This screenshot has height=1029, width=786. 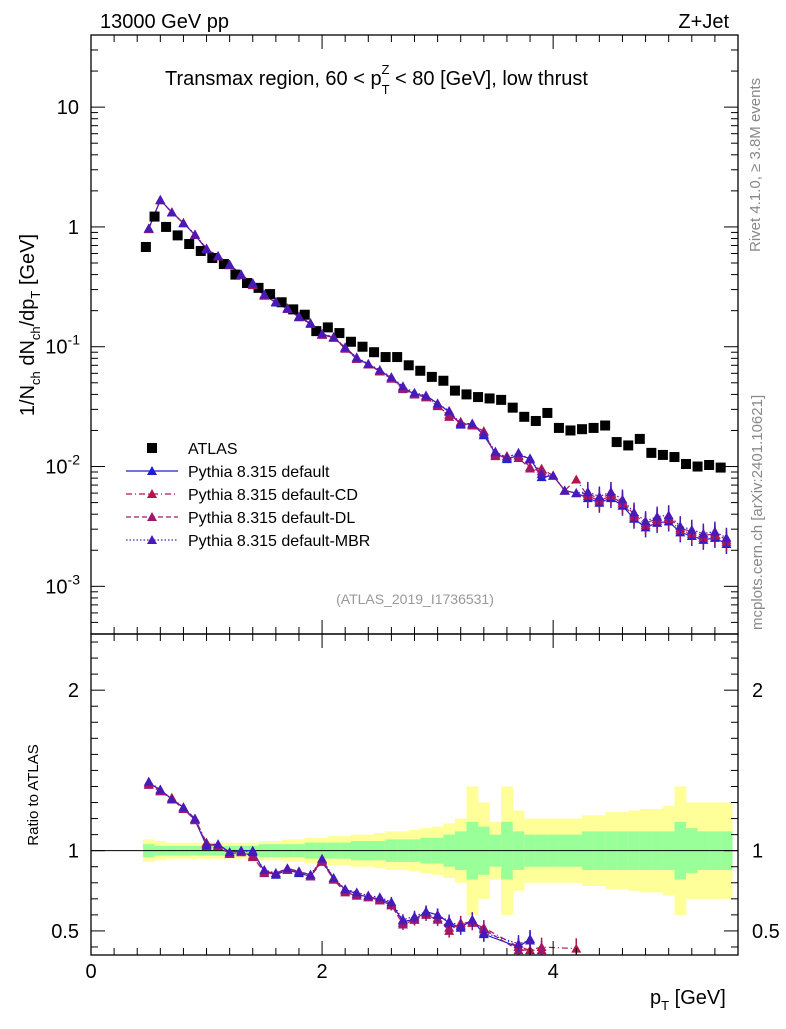 What do you see at coordinates (757, 512) in the screenshot?
I see `mcplots-label: mcplots.cern.ch [arXiv:2401.10621]` at bounding box center [757, 512].